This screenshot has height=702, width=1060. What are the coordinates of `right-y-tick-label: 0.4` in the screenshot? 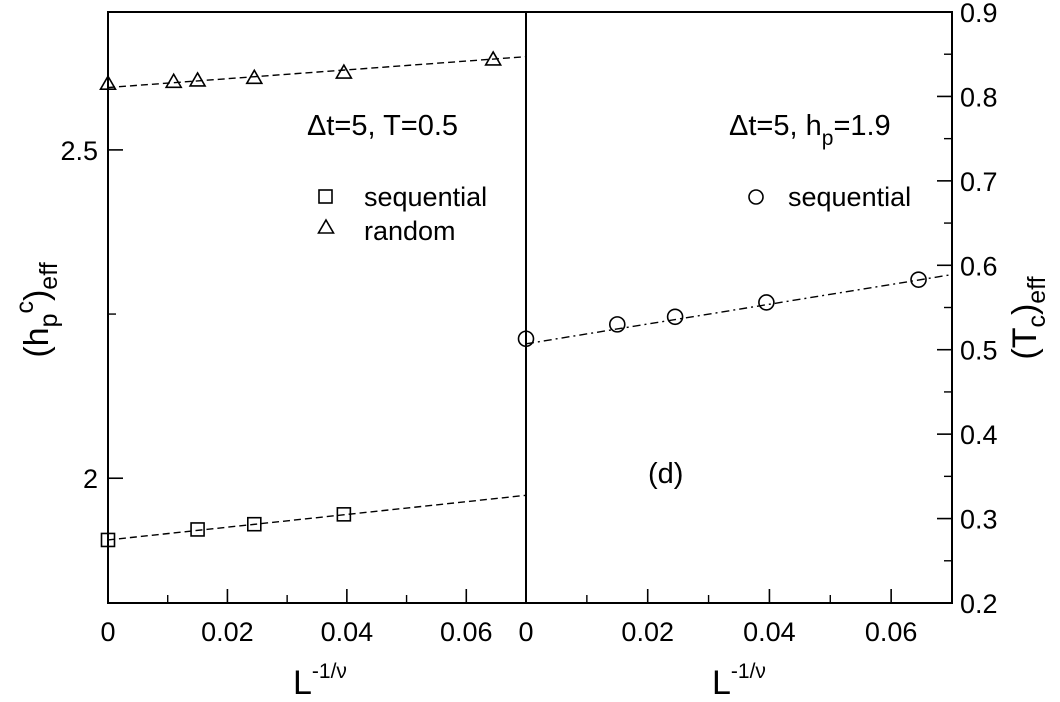 It's located at (979, 435).